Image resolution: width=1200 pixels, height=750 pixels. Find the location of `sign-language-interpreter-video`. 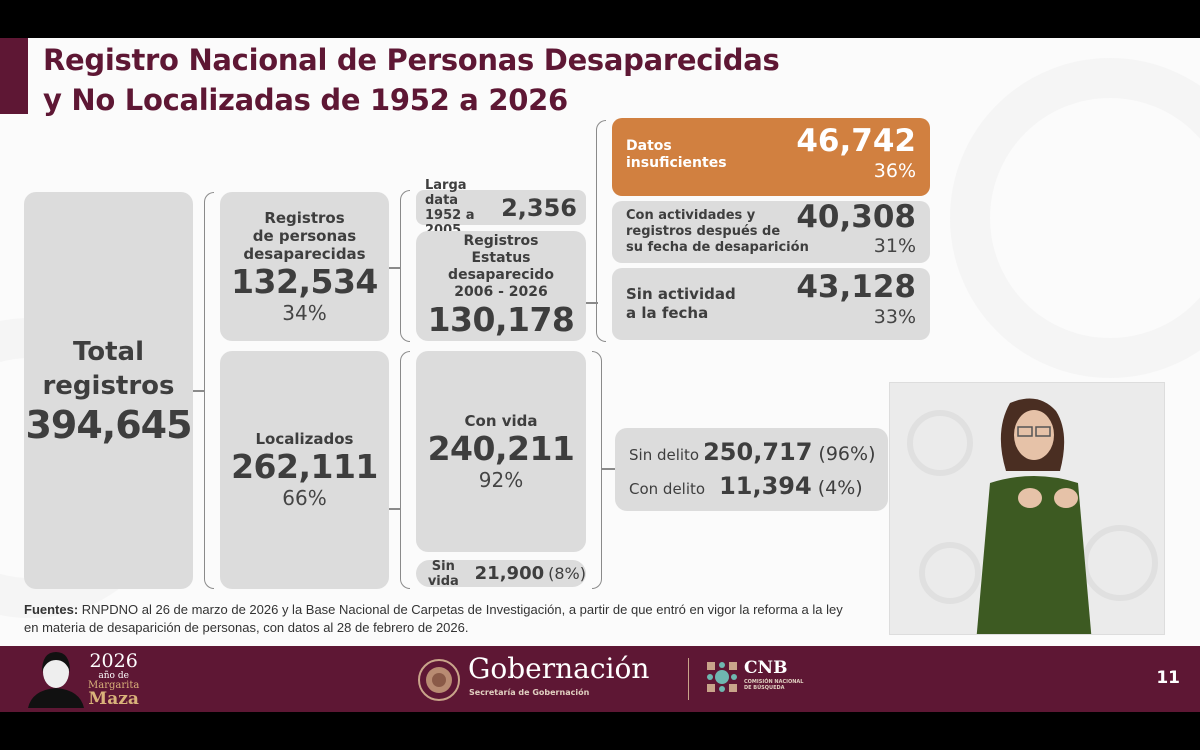

sign-language-interpreter-video is located at coordinates (1027, 508).